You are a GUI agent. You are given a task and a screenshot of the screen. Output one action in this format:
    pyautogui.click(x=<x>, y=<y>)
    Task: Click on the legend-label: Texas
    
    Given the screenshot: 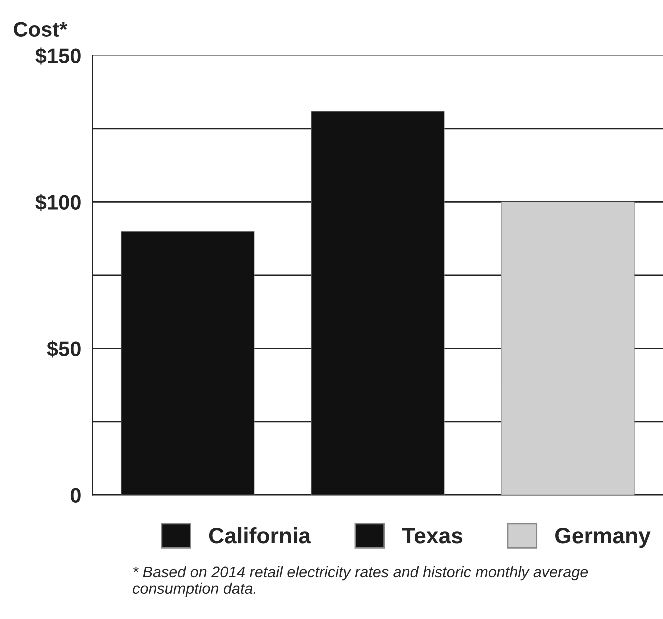 What is the action you would take?
    pyautogui.click(x=432, y=536)
    